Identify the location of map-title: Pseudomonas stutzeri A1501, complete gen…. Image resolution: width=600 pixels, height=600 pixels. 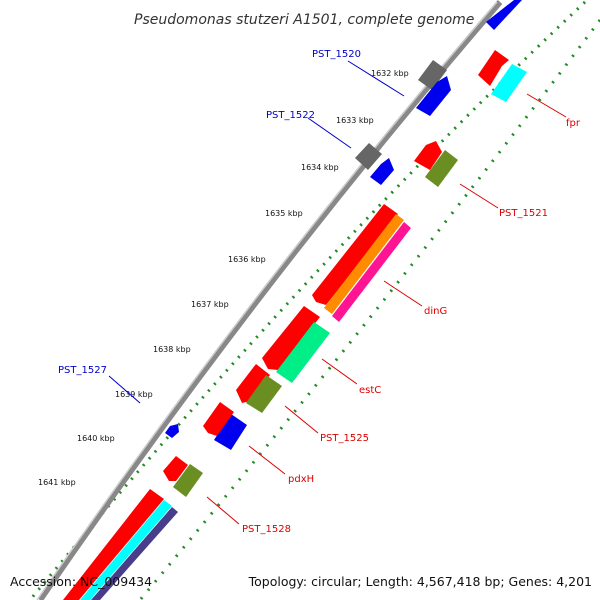
(304, 20).